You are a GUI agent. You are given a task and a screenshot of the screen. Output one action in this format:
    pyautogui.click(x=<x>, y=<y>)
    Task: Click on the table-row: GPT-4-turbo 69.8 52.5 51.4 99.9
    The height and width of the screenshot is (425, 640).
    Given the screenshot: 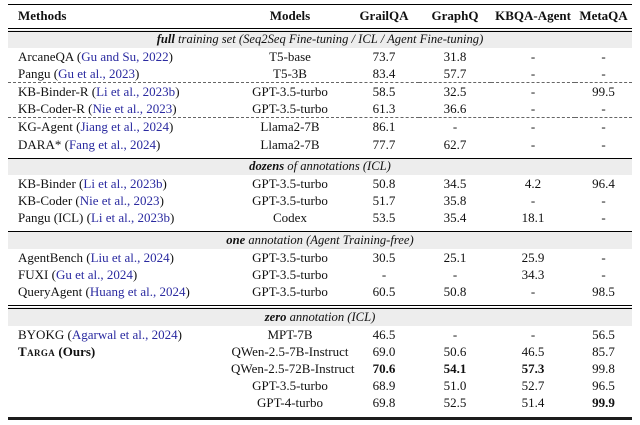 What is the action you would take?
    pyautogui.click(x=320, y=406)
    